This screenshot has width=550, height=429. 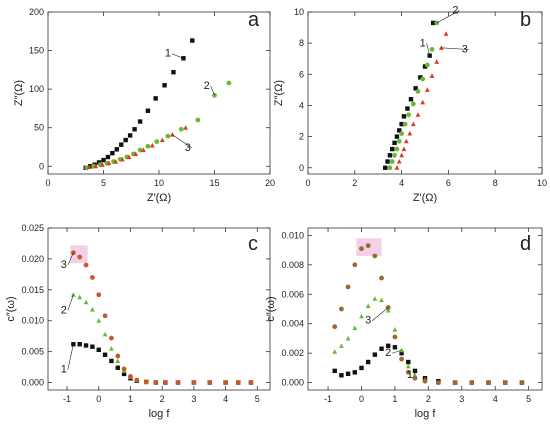 I want to click on x-tick-label: 2, so click(x=162, y=399).